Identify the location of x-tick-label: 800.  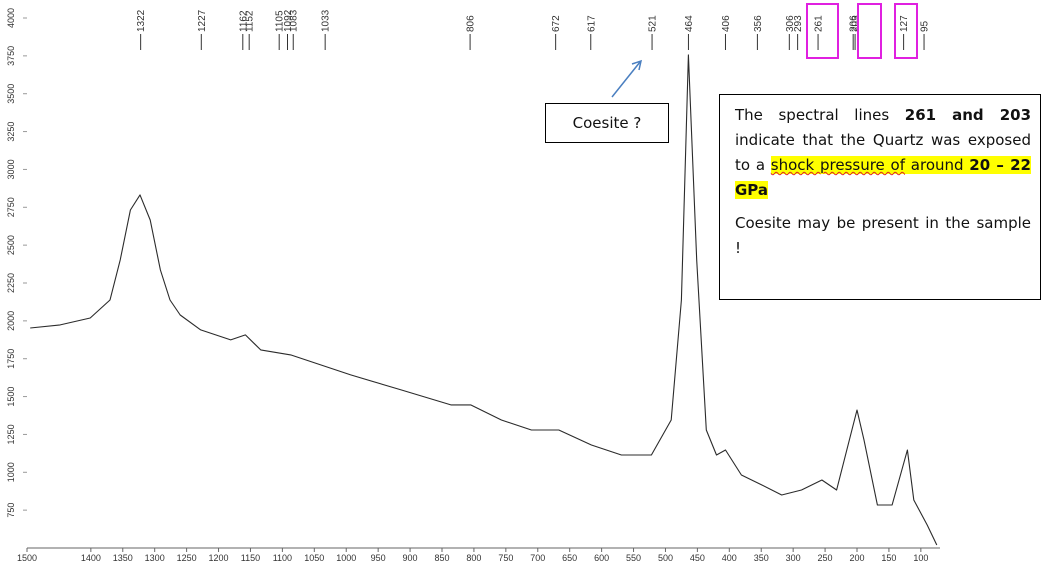
(473, 558).